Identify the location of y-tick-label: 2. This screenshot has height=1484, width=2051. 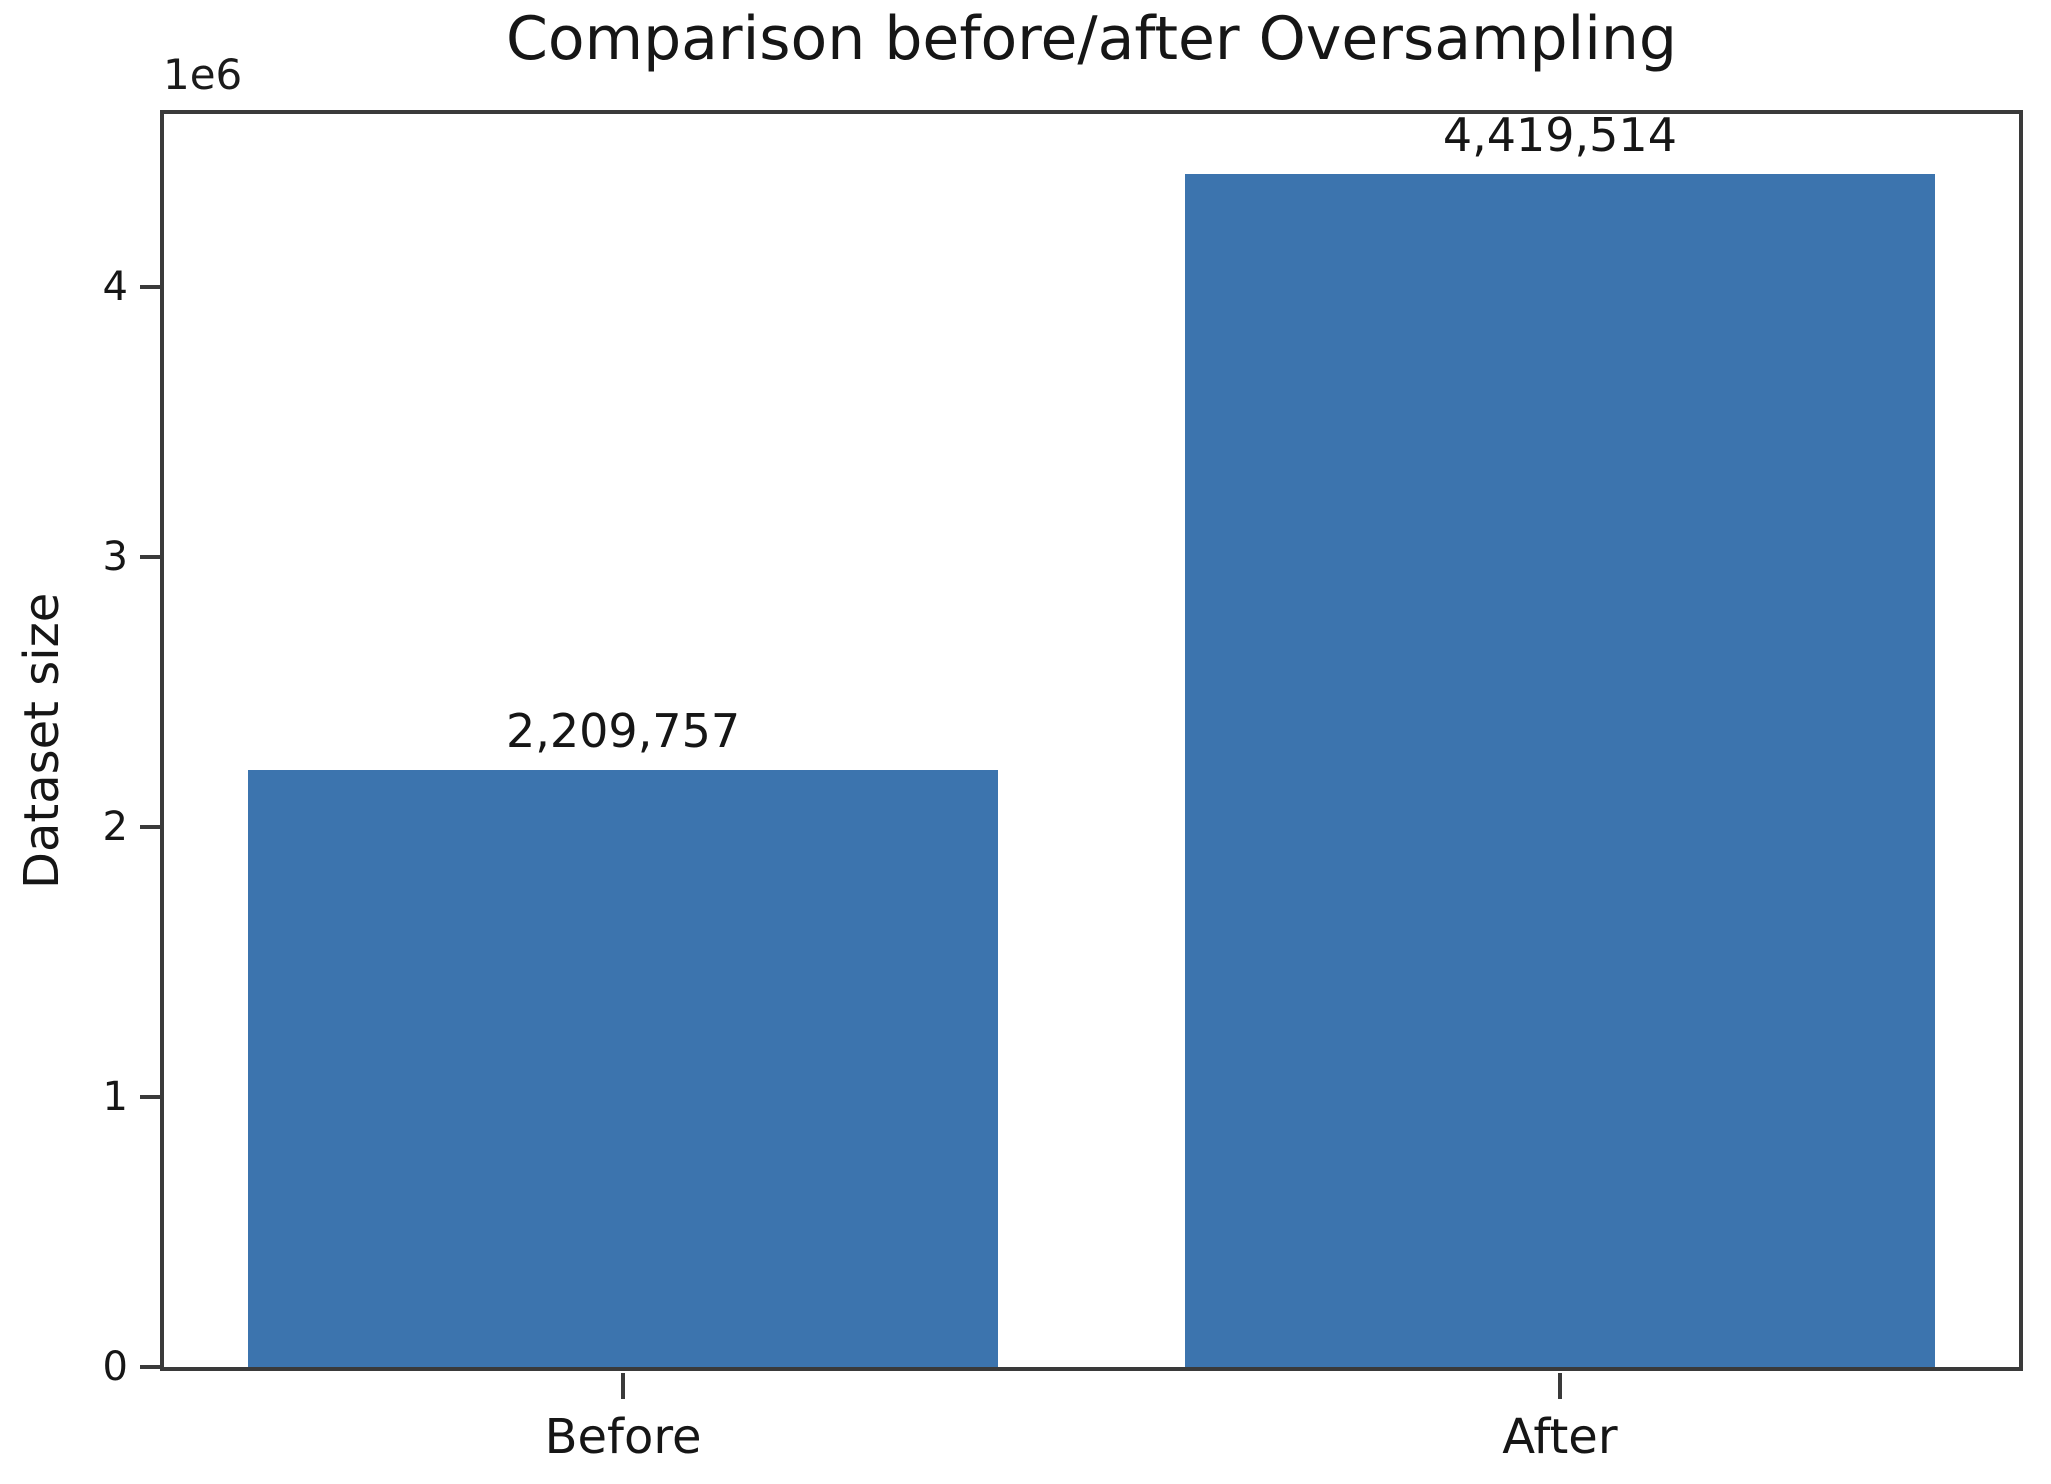
(115, 826).